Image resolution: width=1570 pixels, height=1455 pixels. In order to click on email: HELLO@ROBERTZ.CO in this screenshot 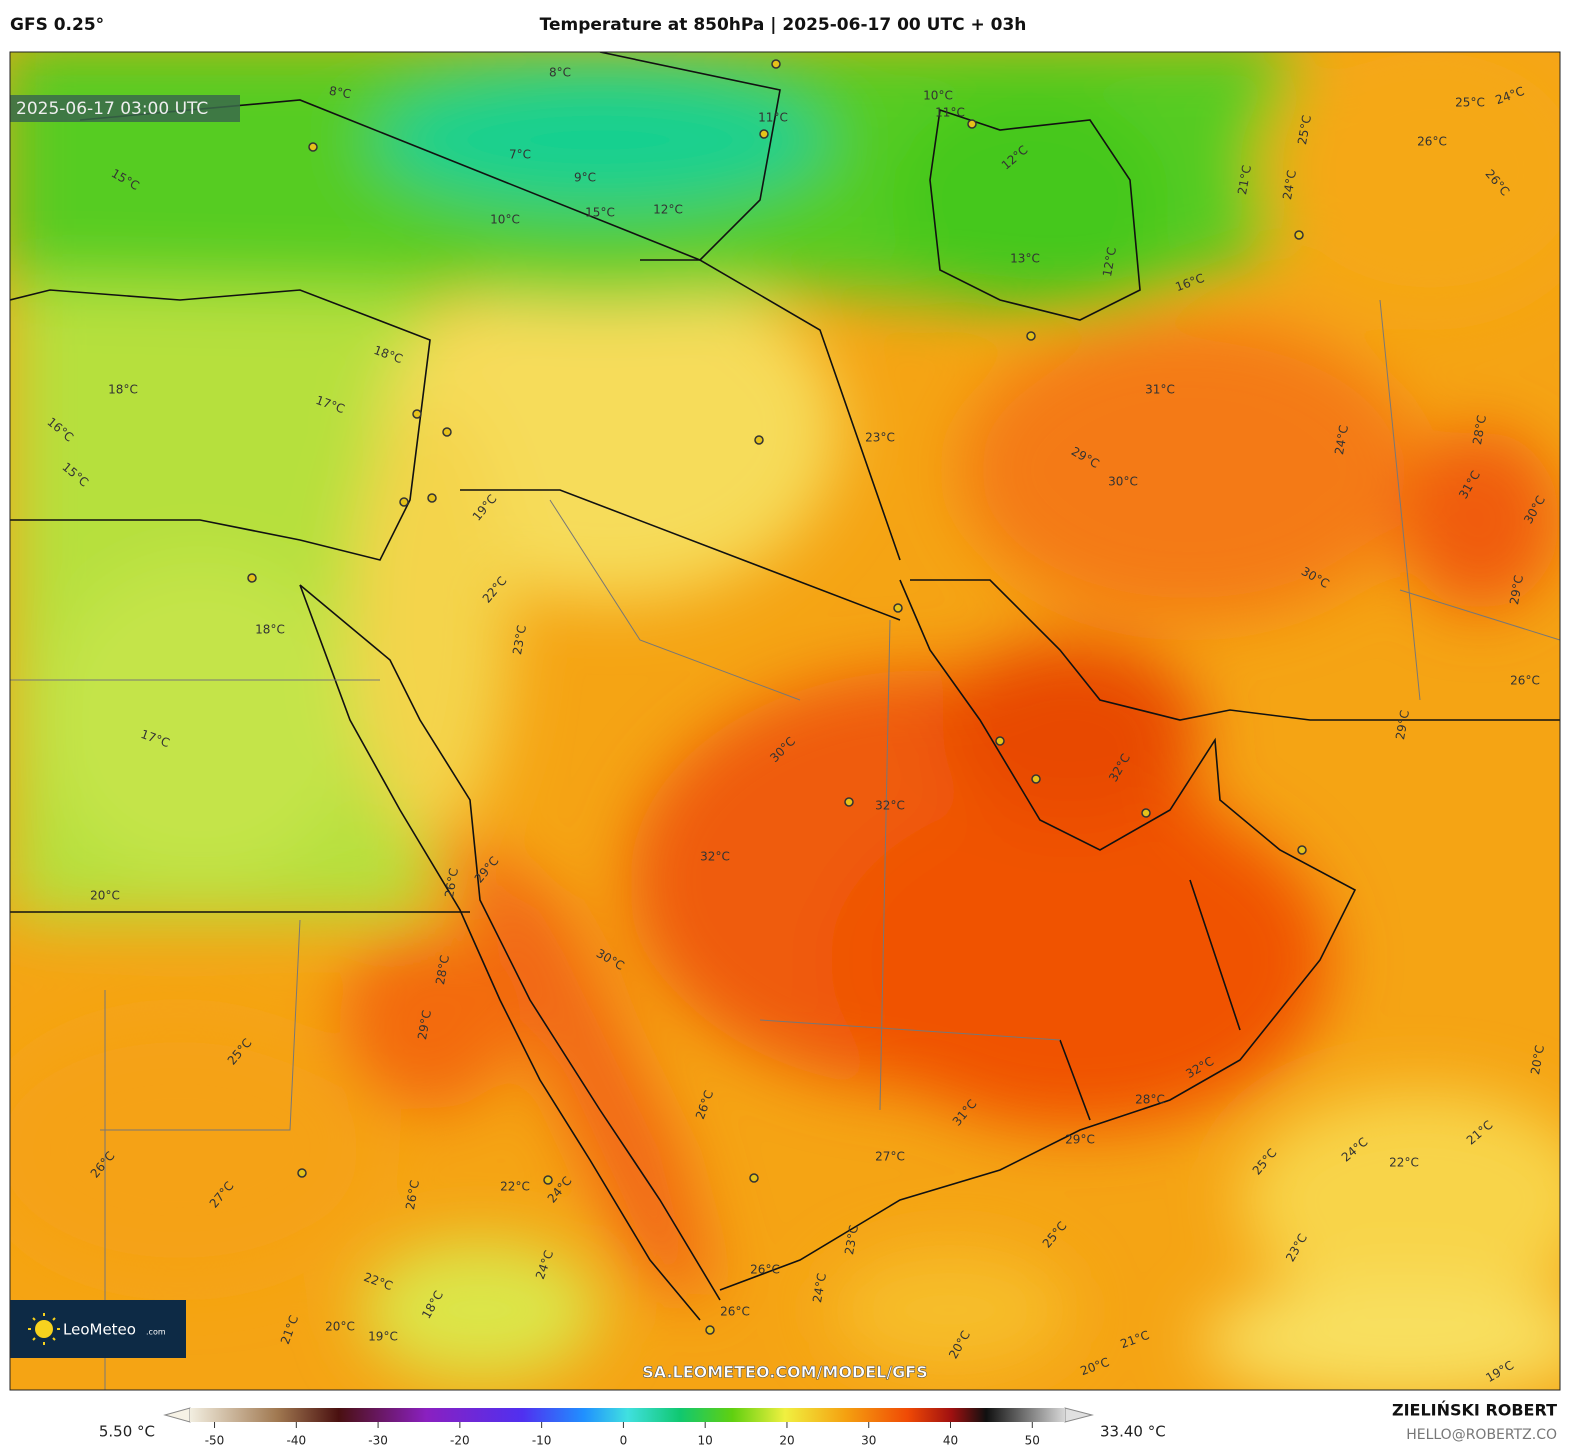, I will do `click(1481, 1435)`.